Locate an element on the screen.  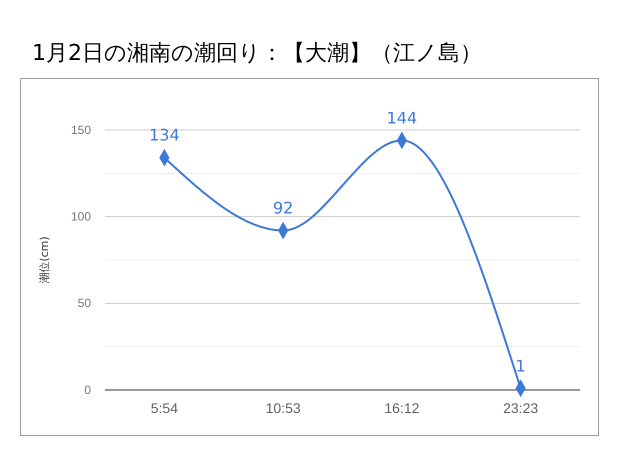
x-tick-label: 10:53 is located at coordinates (283, 408).